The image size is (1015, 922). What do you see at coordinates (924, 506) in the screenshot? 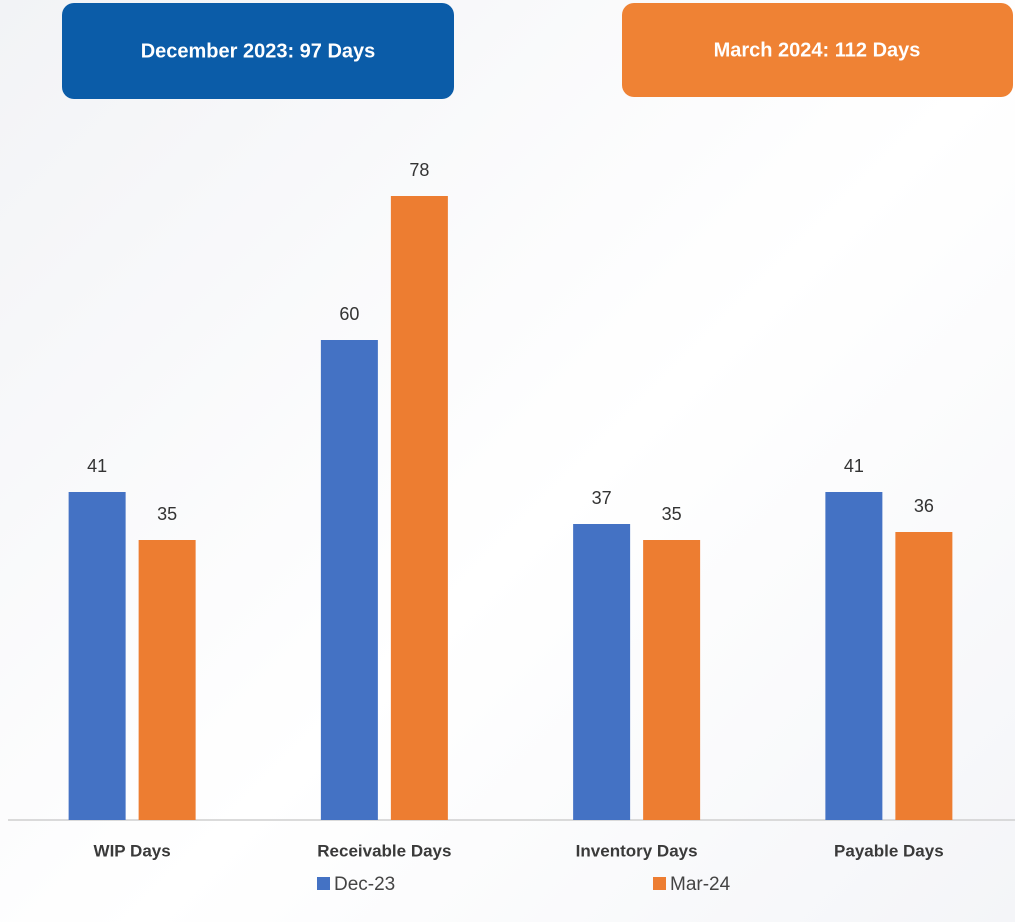
I see `data-label: 36` at bounding box center [924, 506].